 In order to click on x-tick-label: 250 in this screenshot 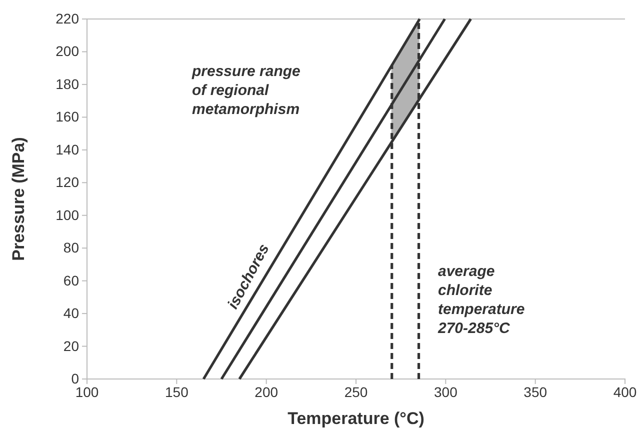, I will do `click(356, 392)`.